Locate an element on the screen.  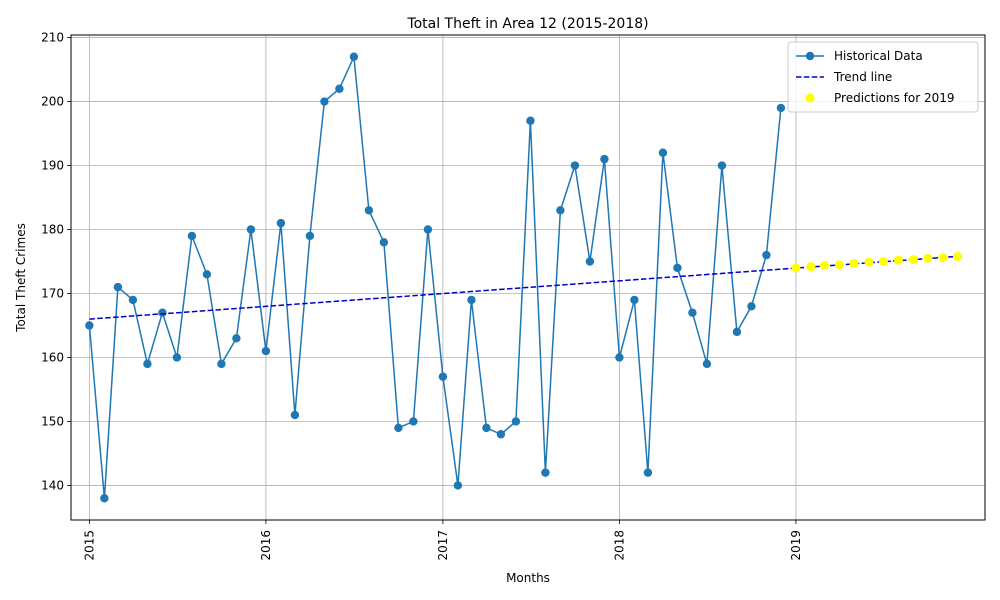
x-tick-label: 2019 is located at coordinates (796, 545).